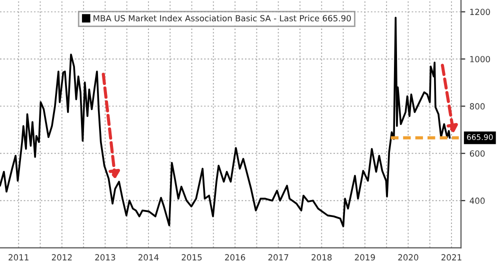 This screenshot has height=265, width=500. What do you see at coordinates (222, 18) in the screenshot?
I see `legend-label: MBA US Market Index Association Basic SA - Last Price 665.90` at bounding box center [222, 18].